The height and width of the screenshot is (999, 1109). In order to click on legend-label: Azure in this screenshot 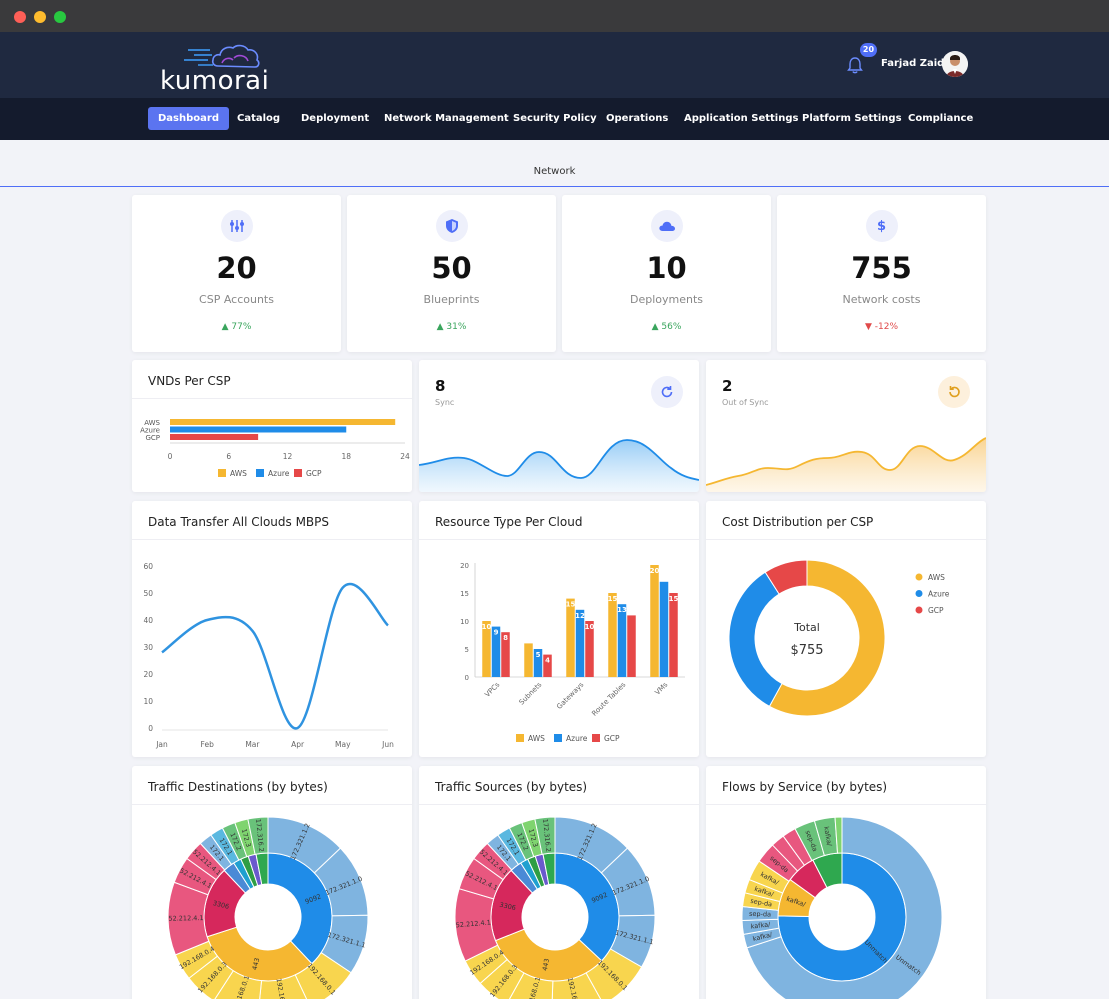, I will do `click(577, 738)`.